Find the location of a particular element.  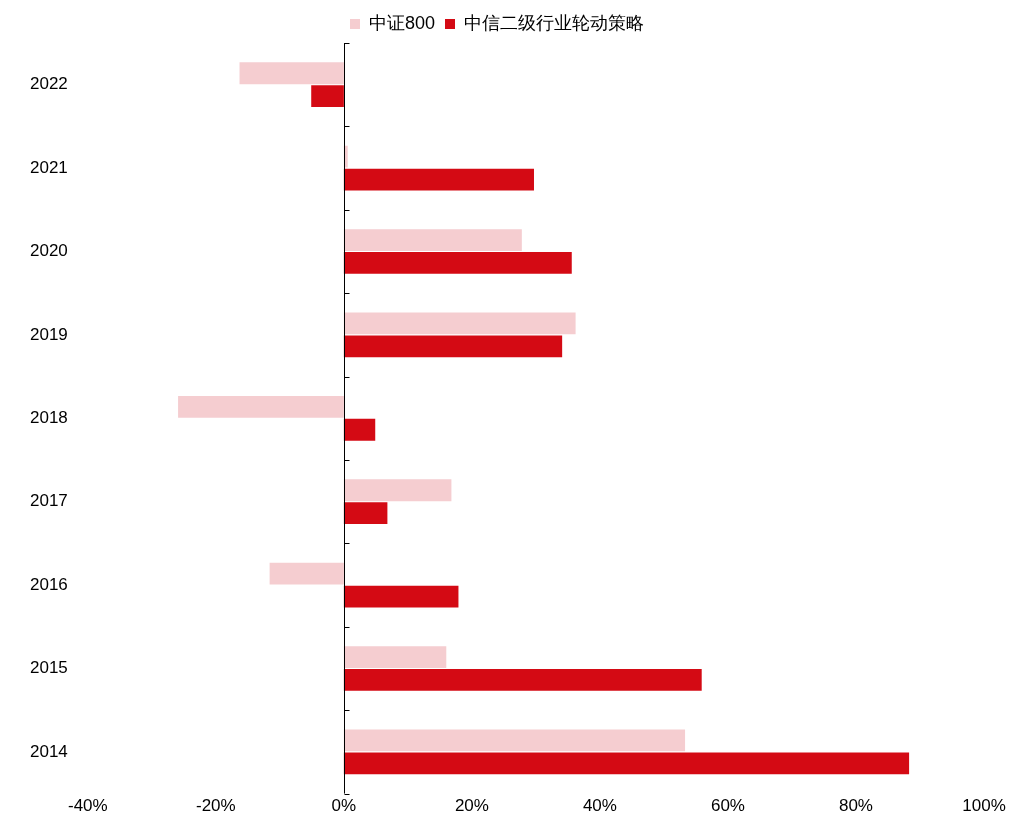

x-tick-label: -20% is located at coordinates (216, 806).